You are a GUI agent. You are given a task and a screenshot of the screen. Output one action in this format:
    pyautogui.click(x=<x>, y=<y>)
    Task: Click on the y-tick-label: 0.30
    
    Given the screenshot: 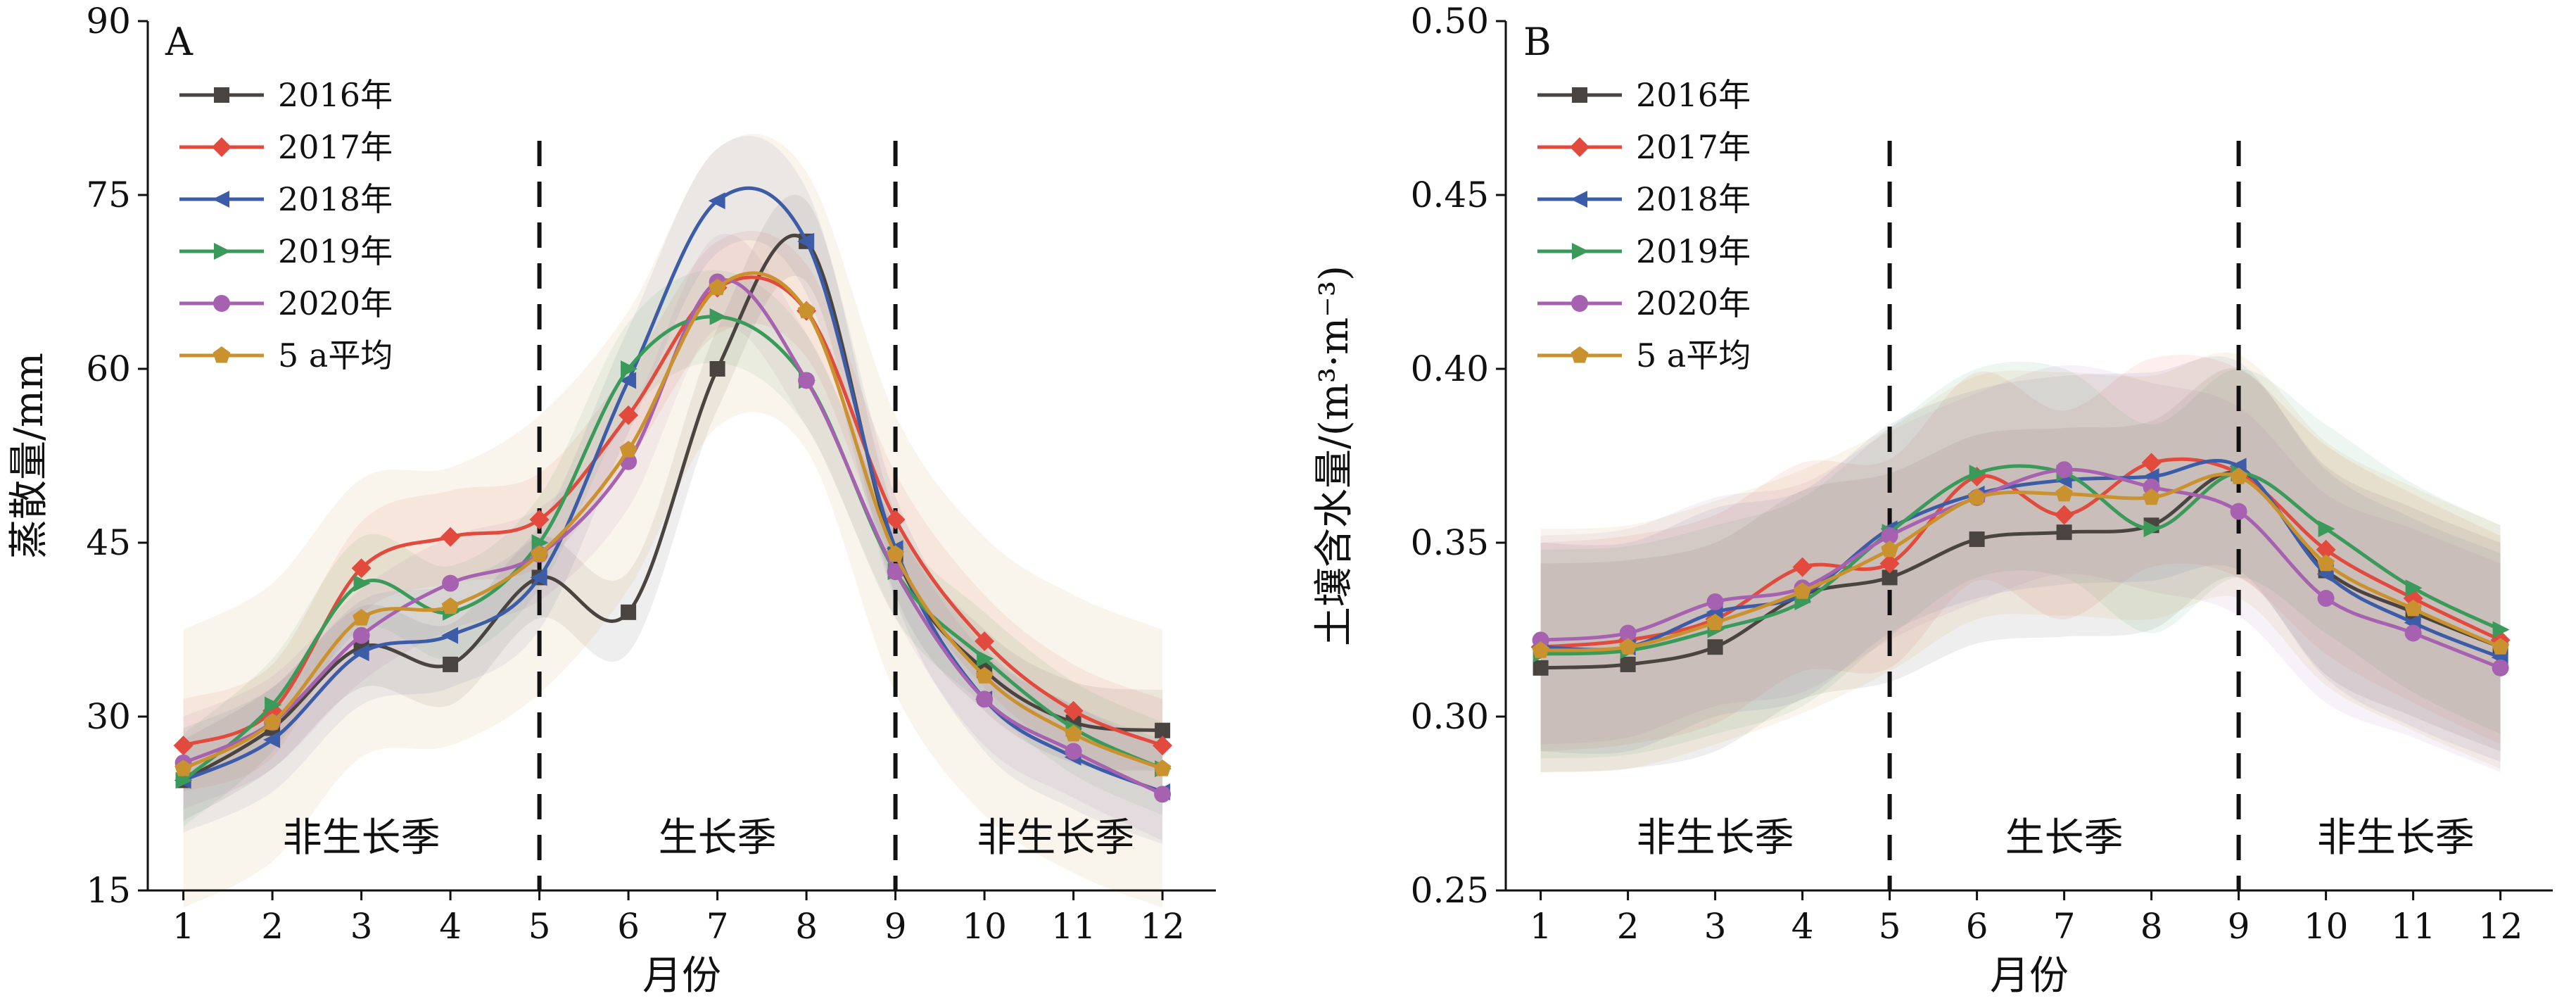 What is the action you would take?
    pyautogui.click(x=1450, y=717)
    